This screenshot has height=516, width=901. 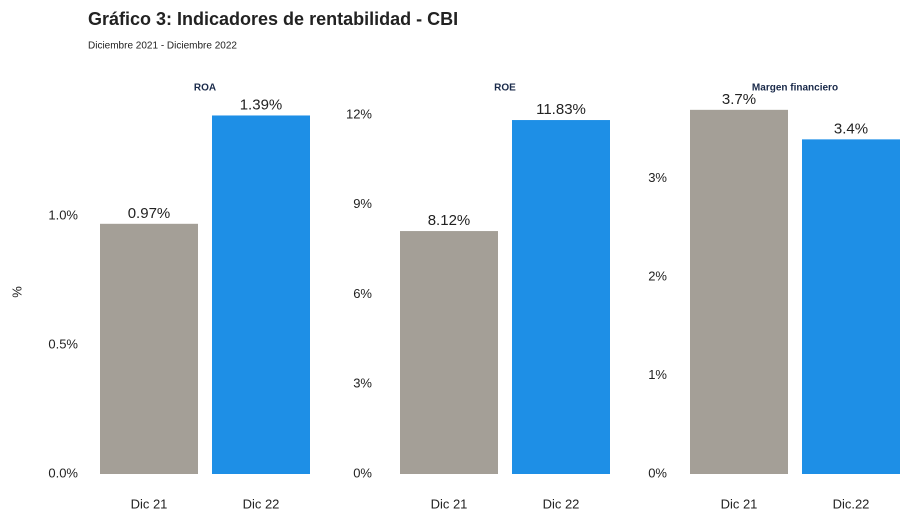 I want to click on y-tick-label: 2%, so click(x=657, y=276).